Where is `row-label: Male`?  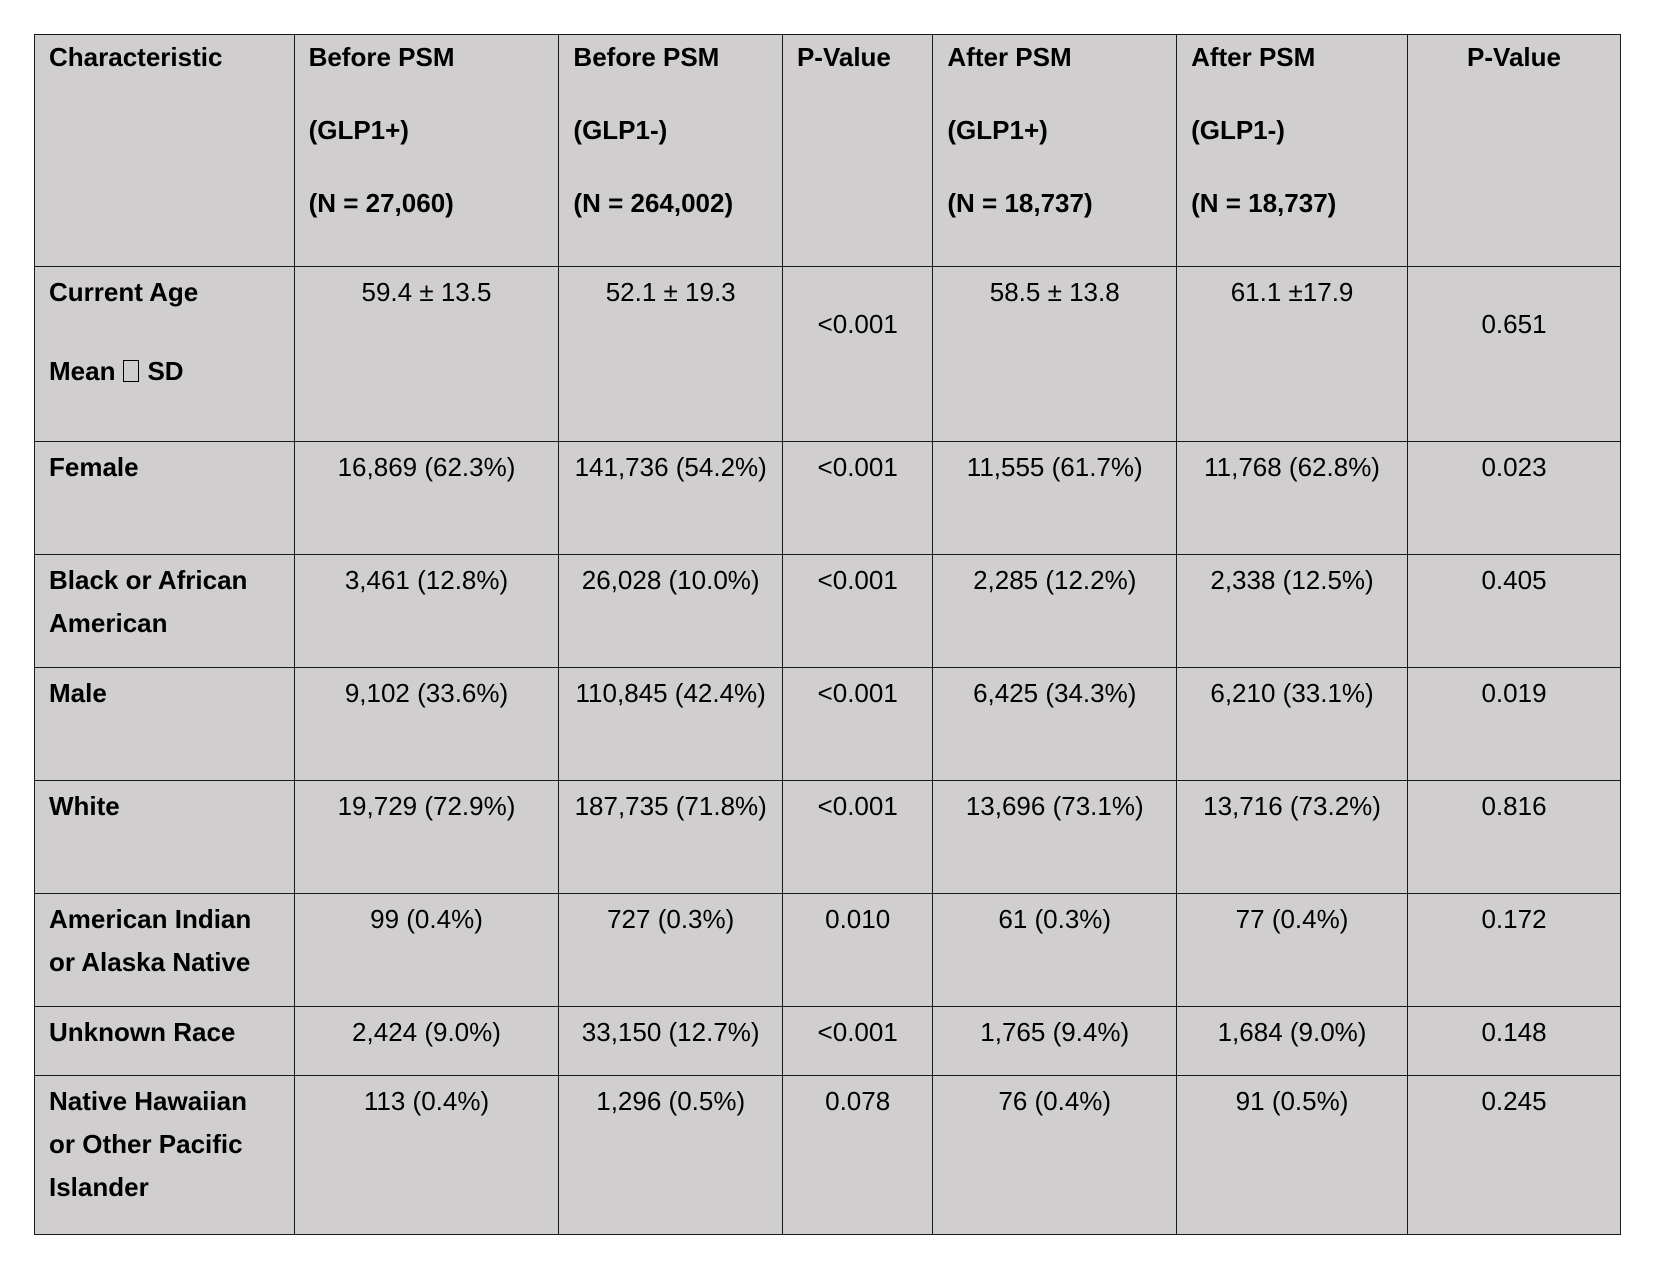 row-label: Male is located at coordinates (164, 724).